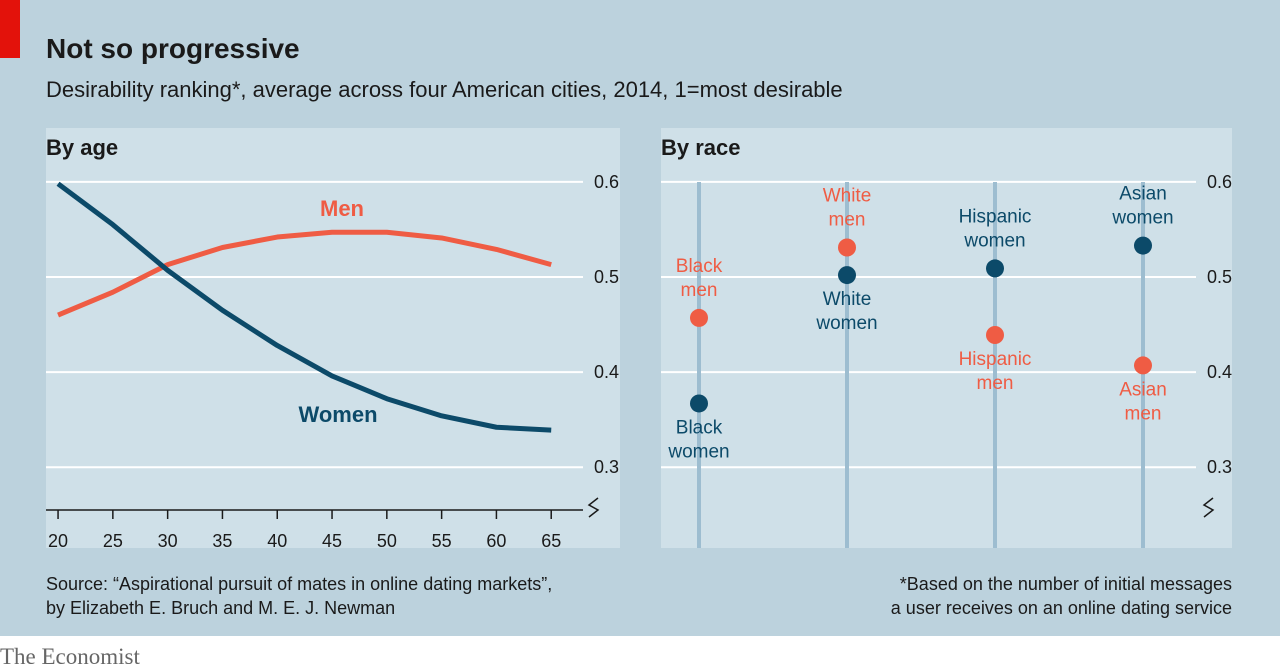  Describe the element at coordinates (58, 541) in the screenshot. I see `x-tick-label: 20` at that location.